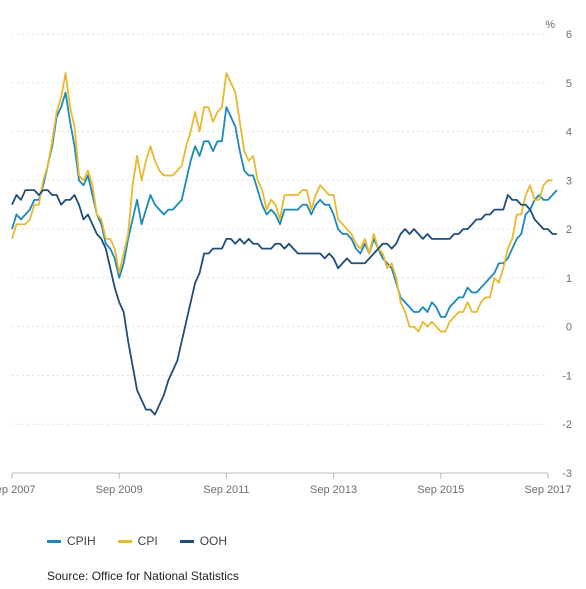 This screenshot has width=586, height=589. I want to click on legend-item-ooh: OOH, so click(203, 541).